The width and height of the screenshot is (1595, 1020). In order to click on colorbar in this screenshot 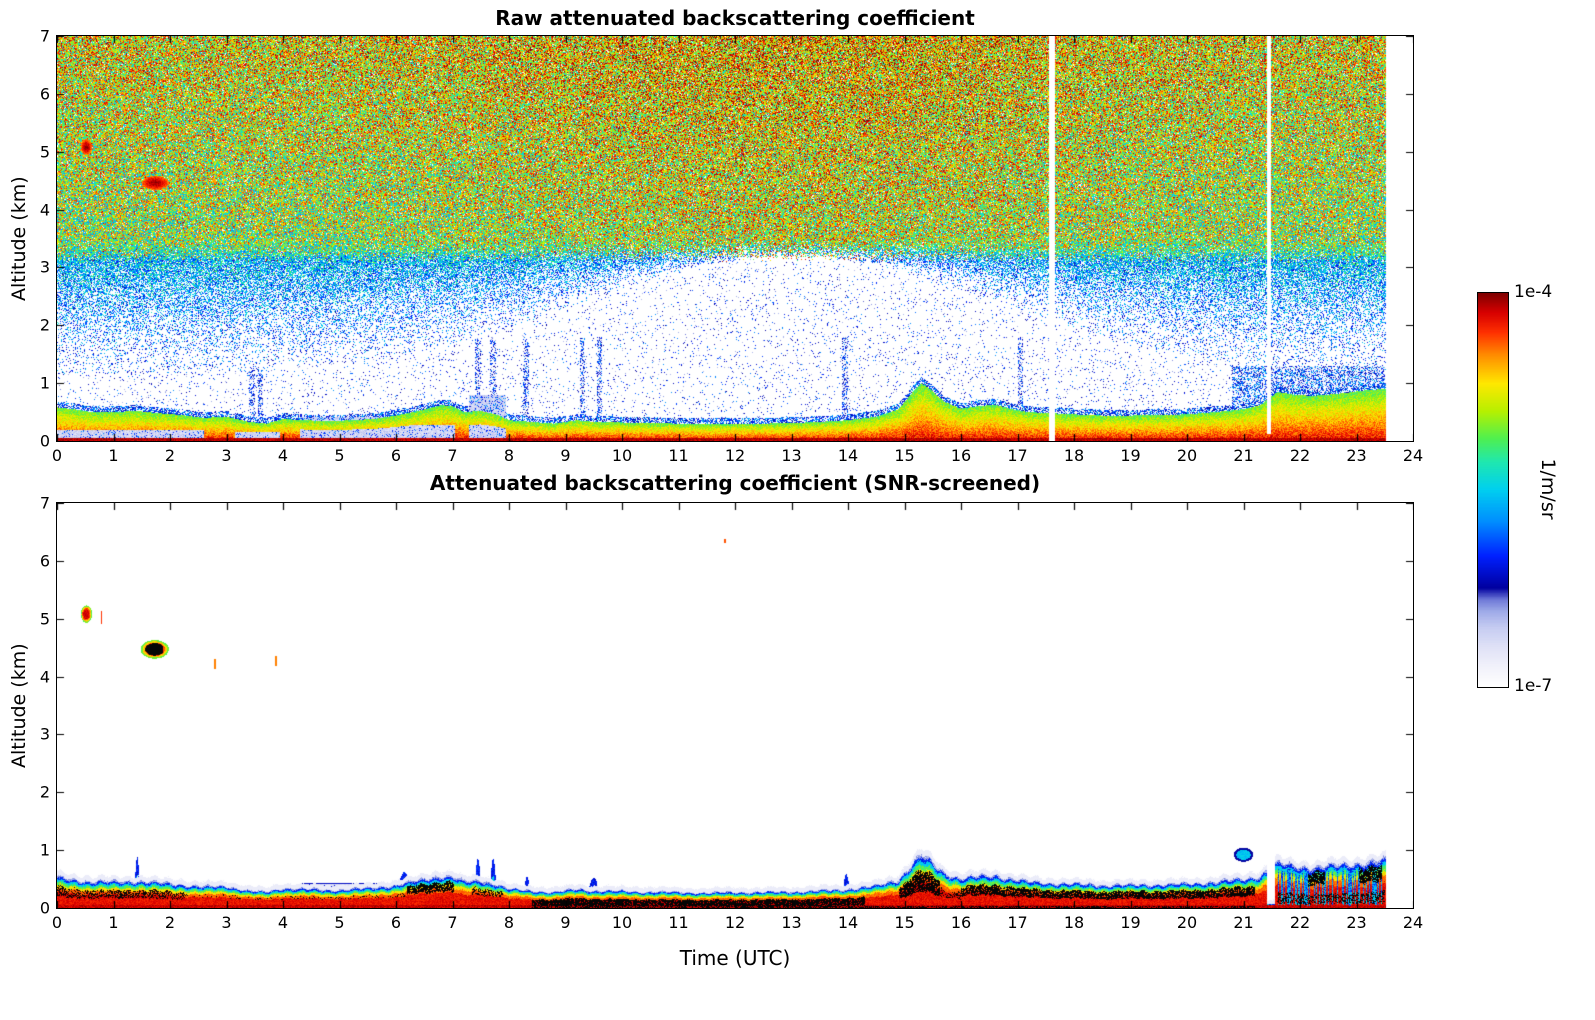, I will do `click(1493, 490)`.